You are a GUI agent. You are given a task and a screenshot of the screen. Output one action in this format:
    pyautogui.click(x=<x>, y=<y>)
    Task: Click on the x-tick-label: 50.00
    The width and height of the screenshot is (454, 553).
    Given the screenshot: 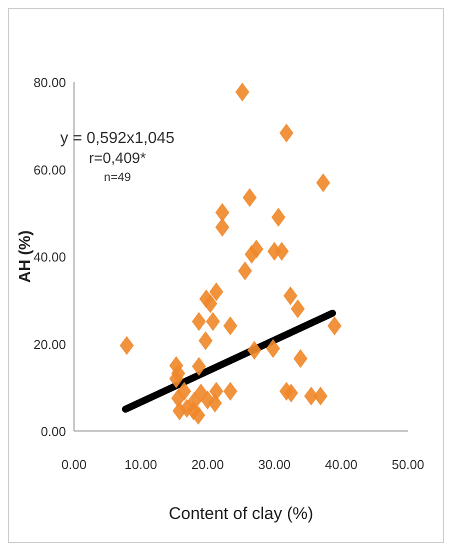 What is the action you would take?
    pyautogui.click(x=408, y=464)
    